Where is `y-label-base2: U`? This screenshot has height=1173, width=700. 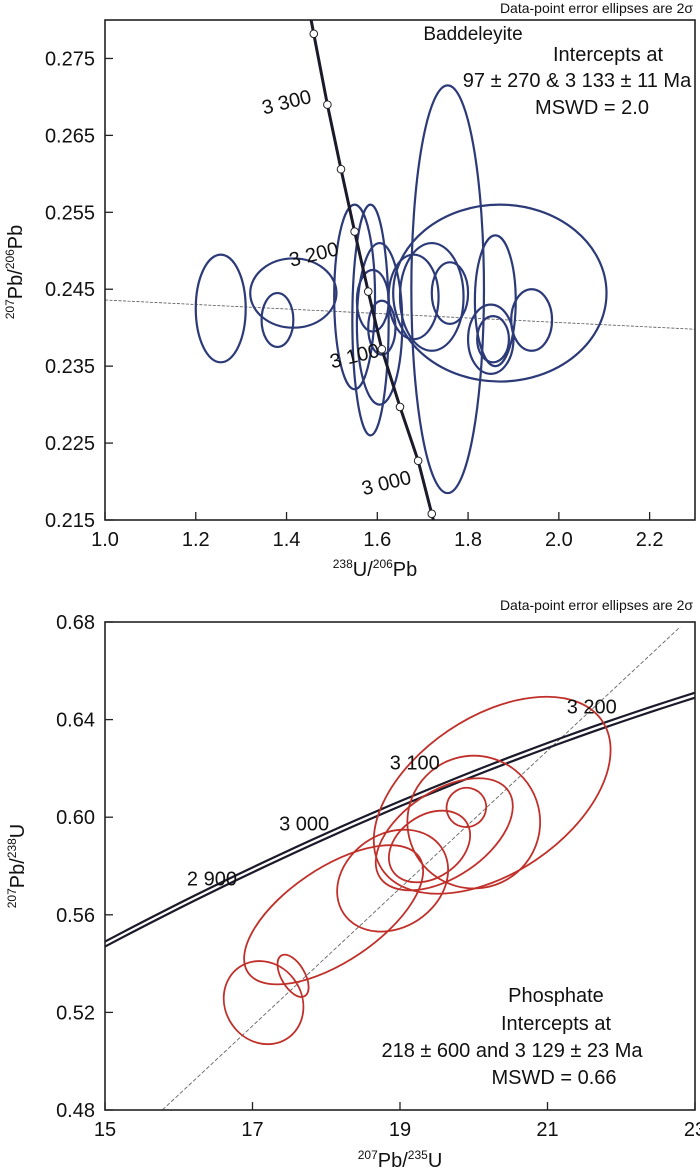
y-label-base2: U is located at coordinates (18, 831).